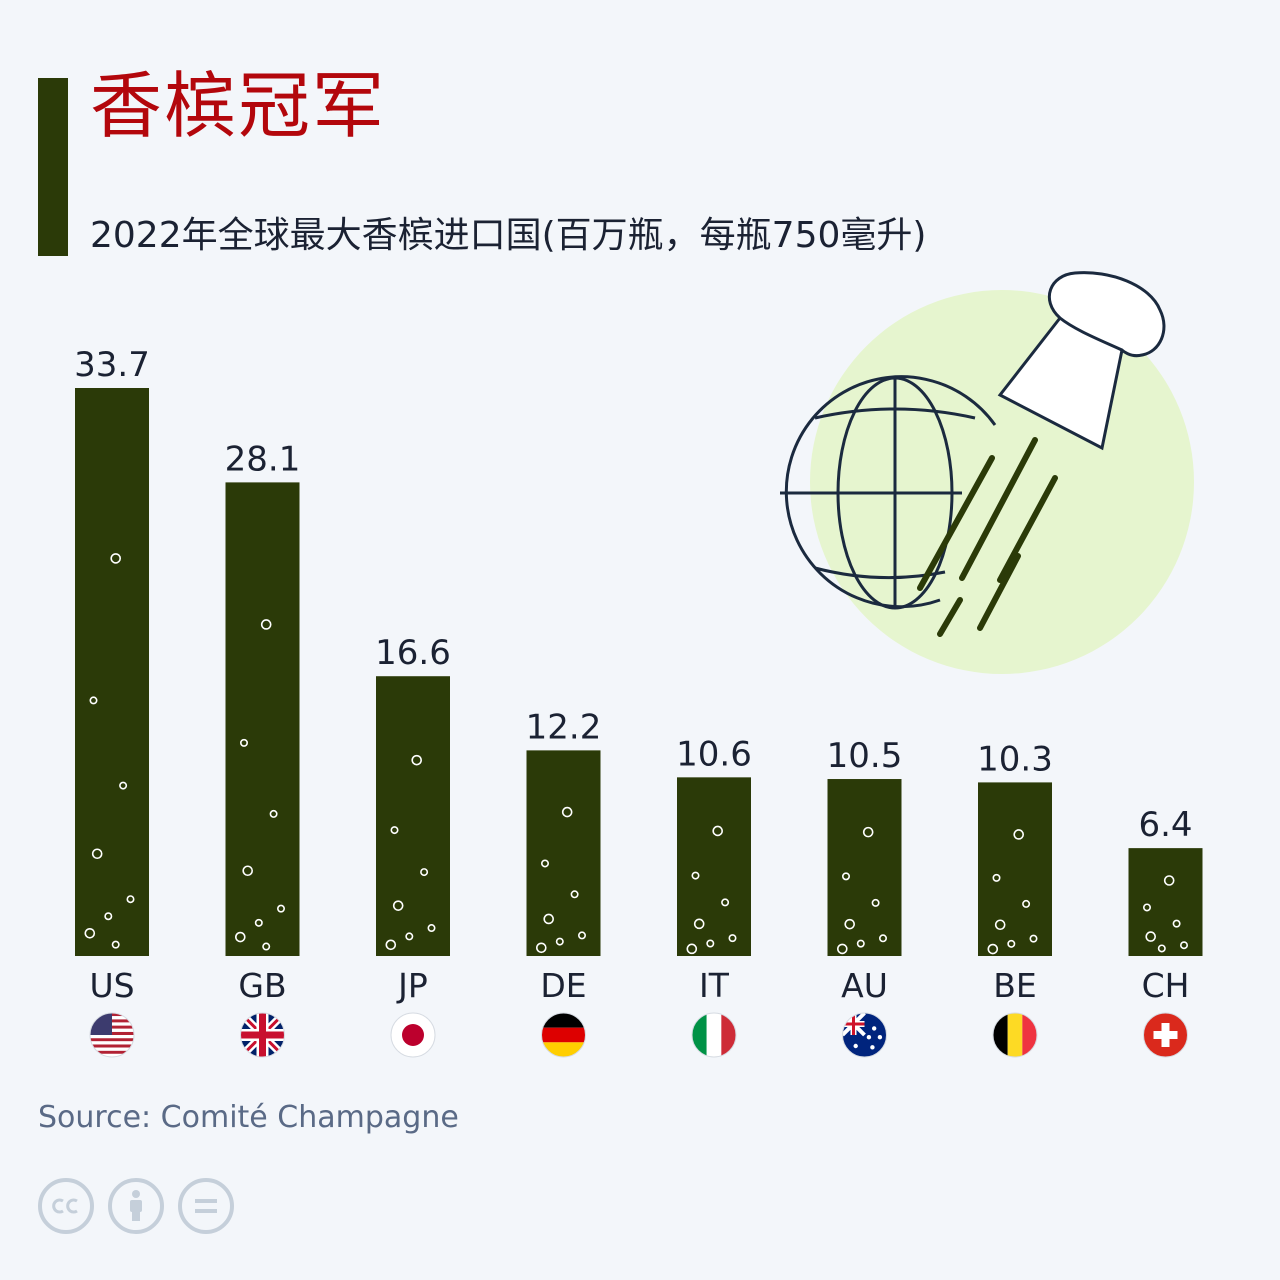 The height and width of the screenshot is (1280, 1280). Describe the element at coordinates (112, 365) in the screenshot. I see `value-label-us: 33.7` at that location.